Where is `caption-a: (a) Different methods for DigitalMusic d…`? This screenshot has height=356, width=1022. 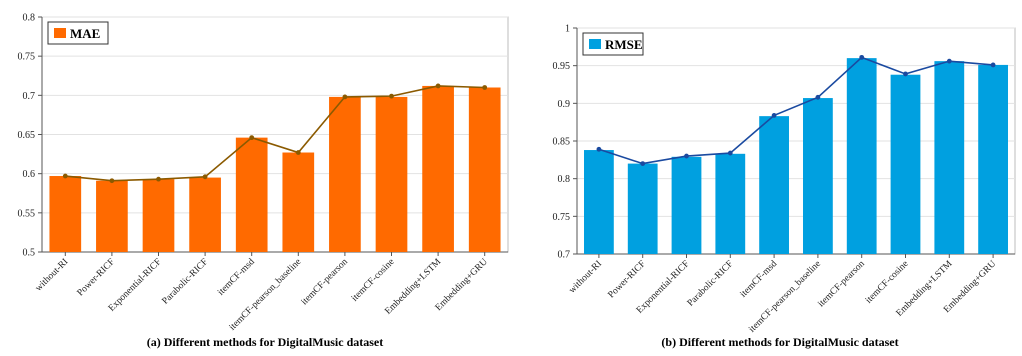 caption-a: (a) Different methods for DigitalMusic d… is located at coordinates (265, 342).